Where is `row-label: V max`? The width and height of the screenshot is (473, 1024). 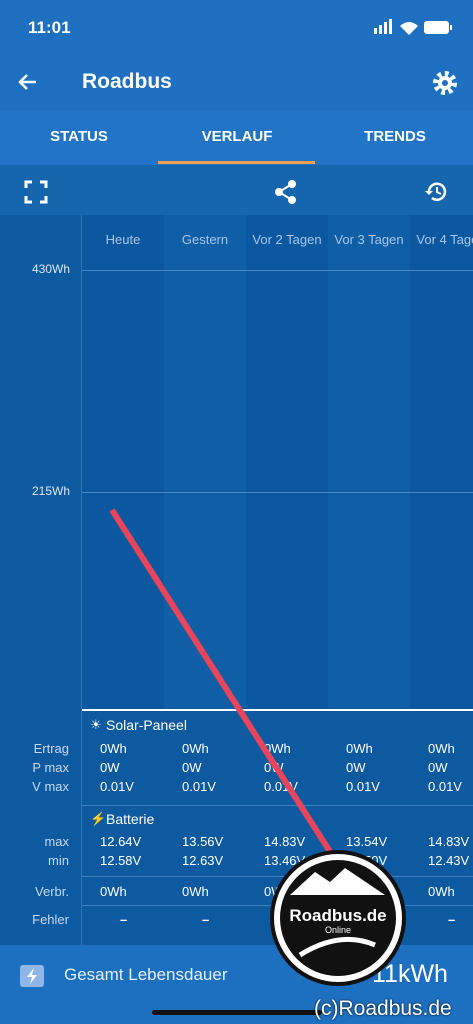
row-label: V max is located at coordinates (50, 786).